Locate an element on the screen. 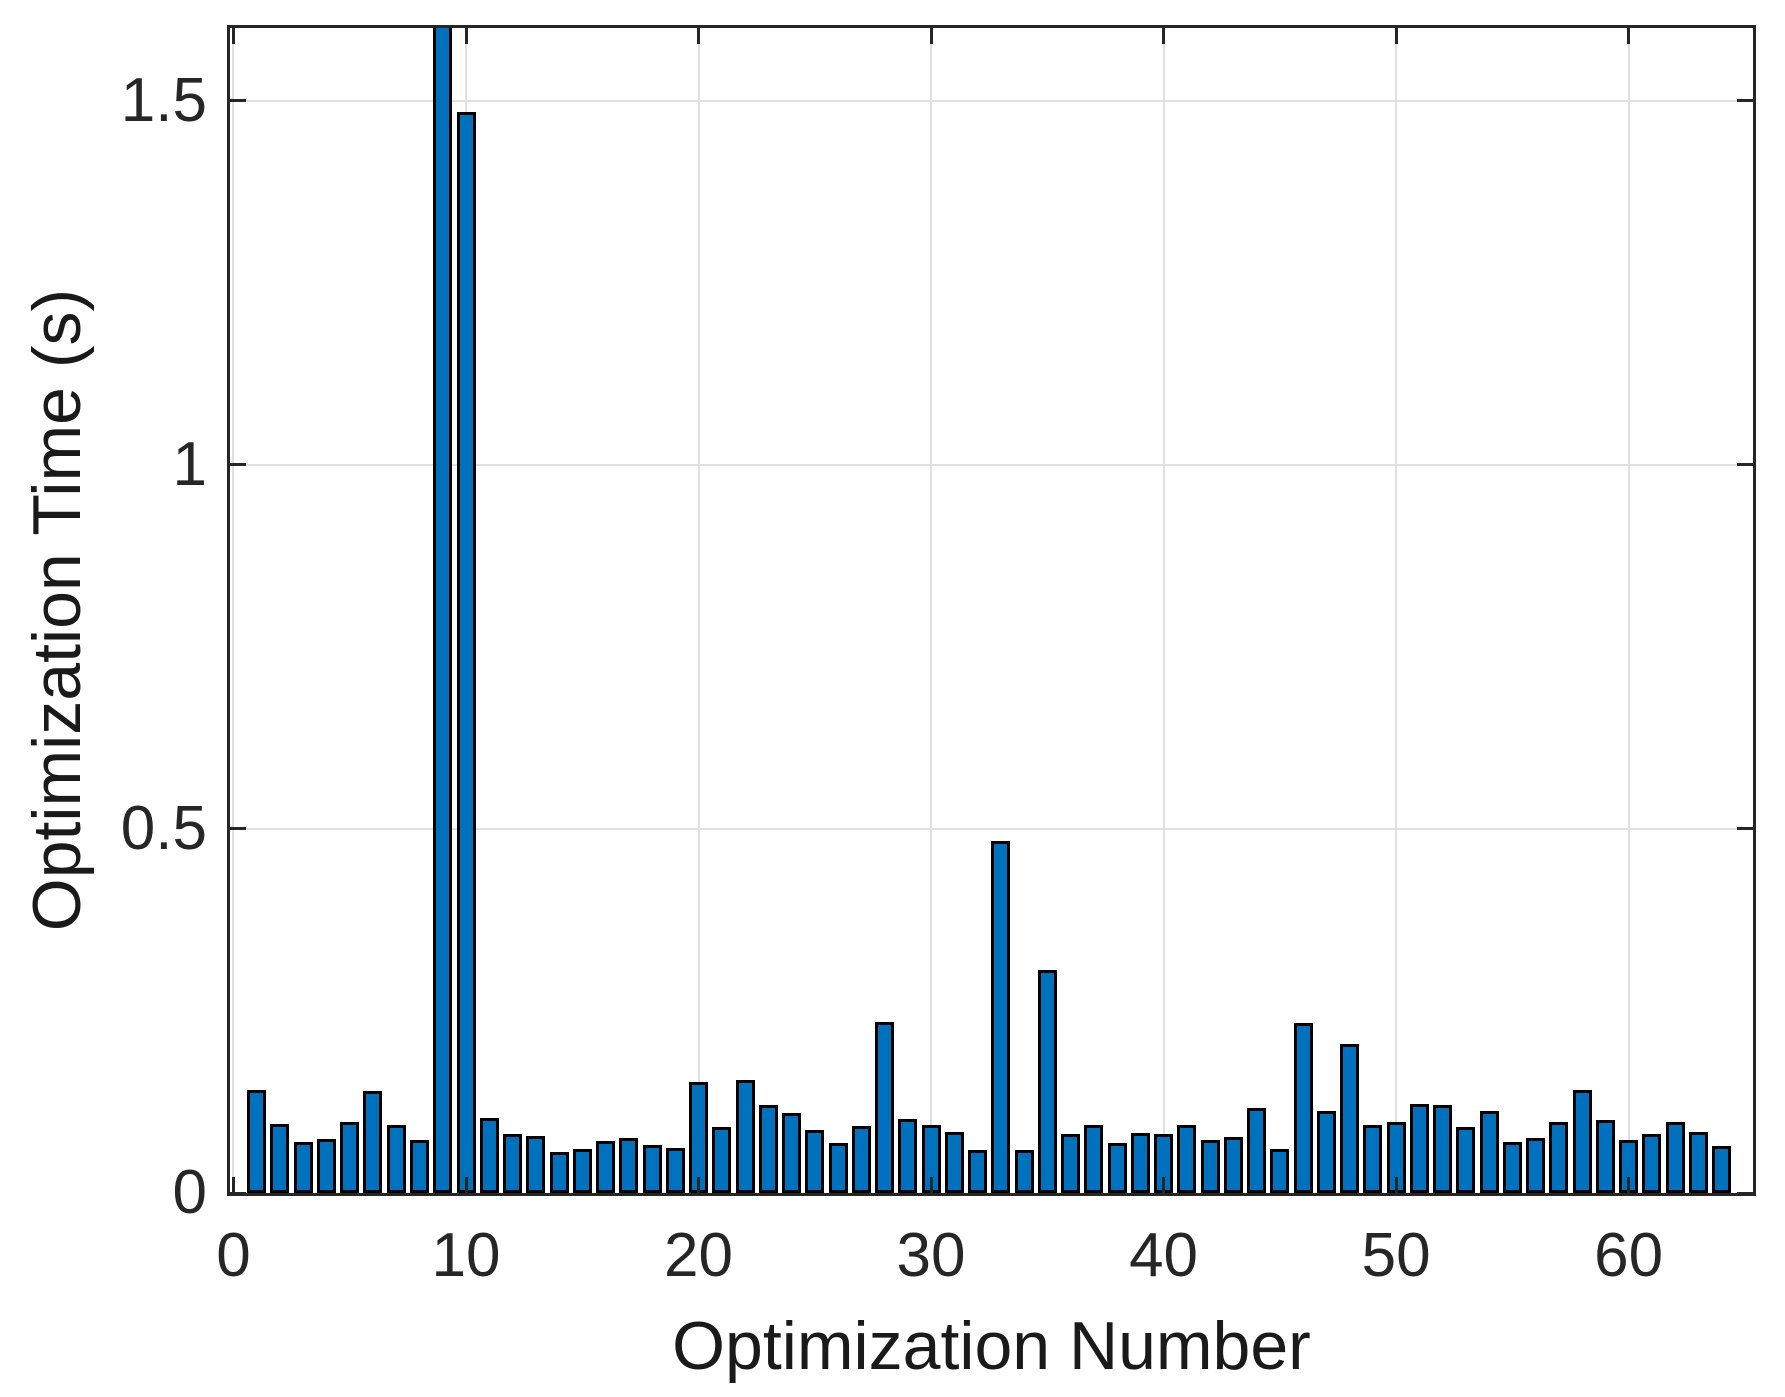  xtick-label-30: 30 is located at coordinates (931, 1255).